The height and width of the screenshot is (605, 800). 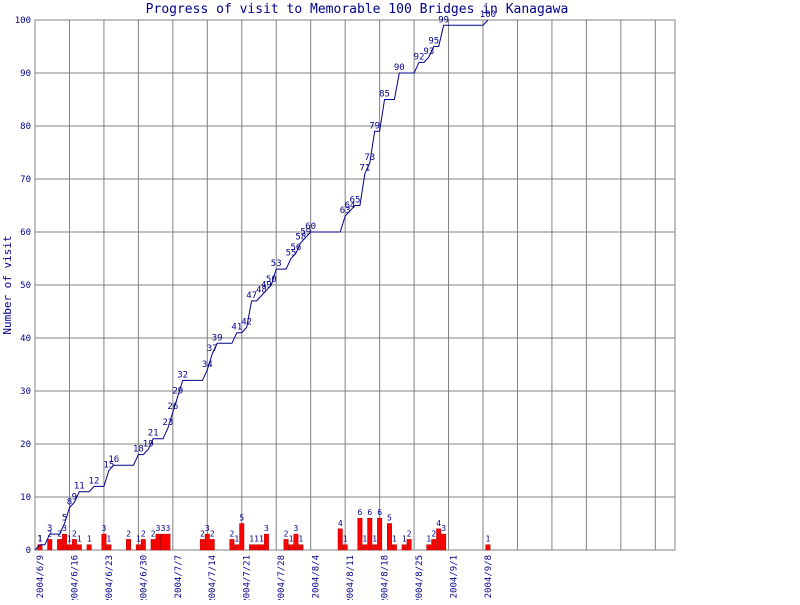 I want to click on cumulative-label: 60, so click(x=310, y=227).